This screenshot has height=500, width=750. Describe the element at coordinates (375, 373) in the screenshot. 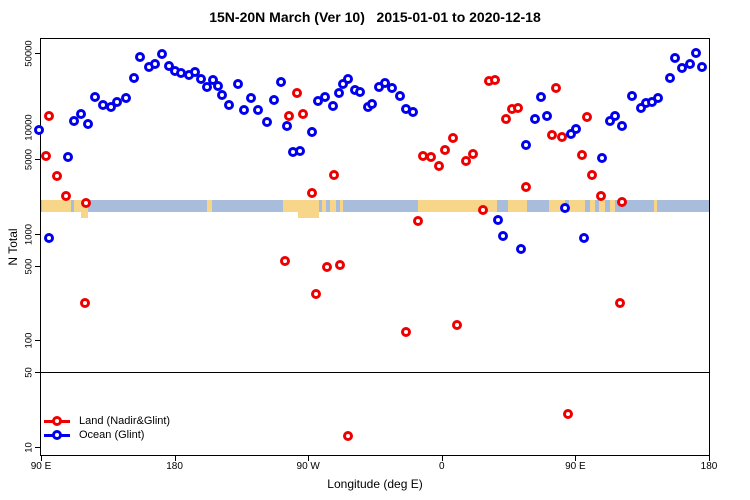

I see `reference-line-n50` at that location.